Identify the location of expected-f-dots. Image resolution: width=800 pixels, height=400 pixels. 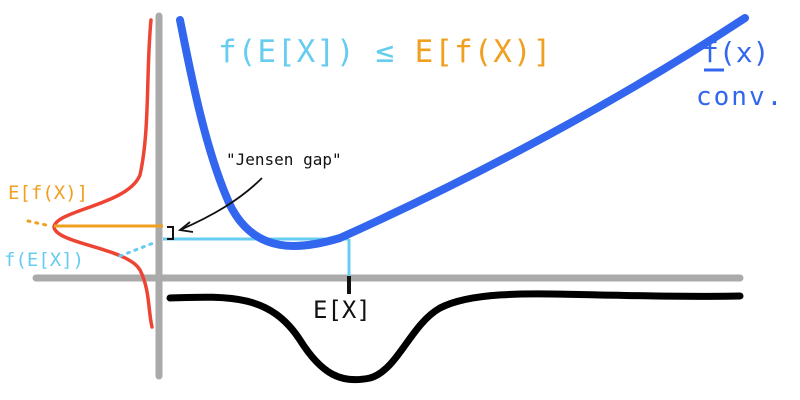
(37, 223).